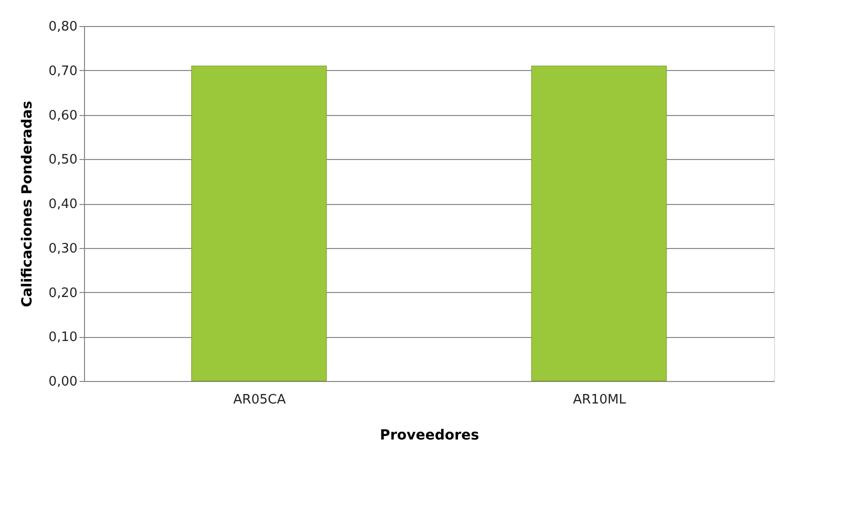  I want to click on y-tick-label: 0,70, so click(63, 71).